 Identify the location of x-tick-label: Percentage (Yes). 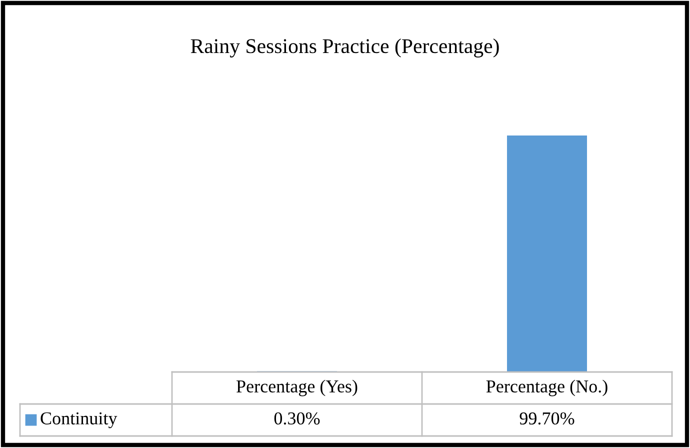
(297, 388).